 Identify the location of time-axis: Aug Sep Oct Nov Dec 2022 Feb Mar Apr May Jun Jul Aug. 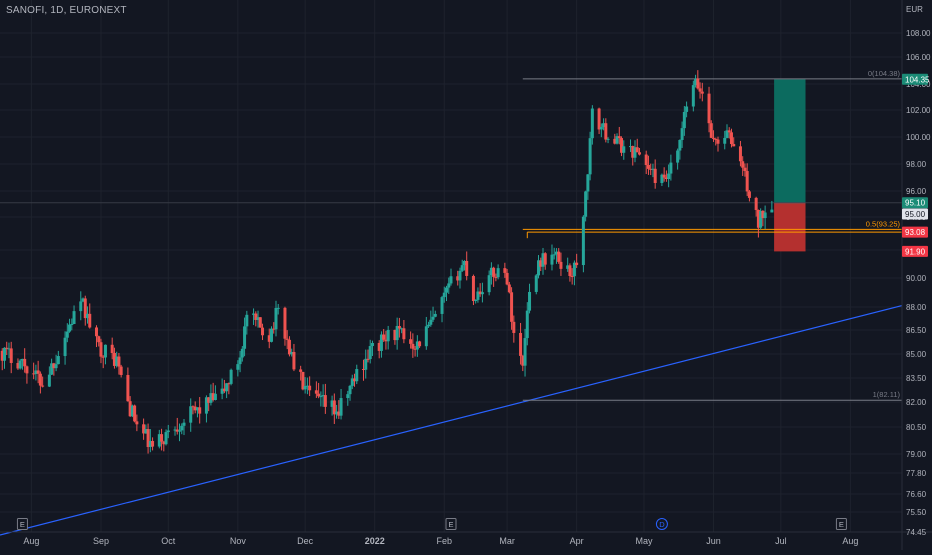
(440, 541).